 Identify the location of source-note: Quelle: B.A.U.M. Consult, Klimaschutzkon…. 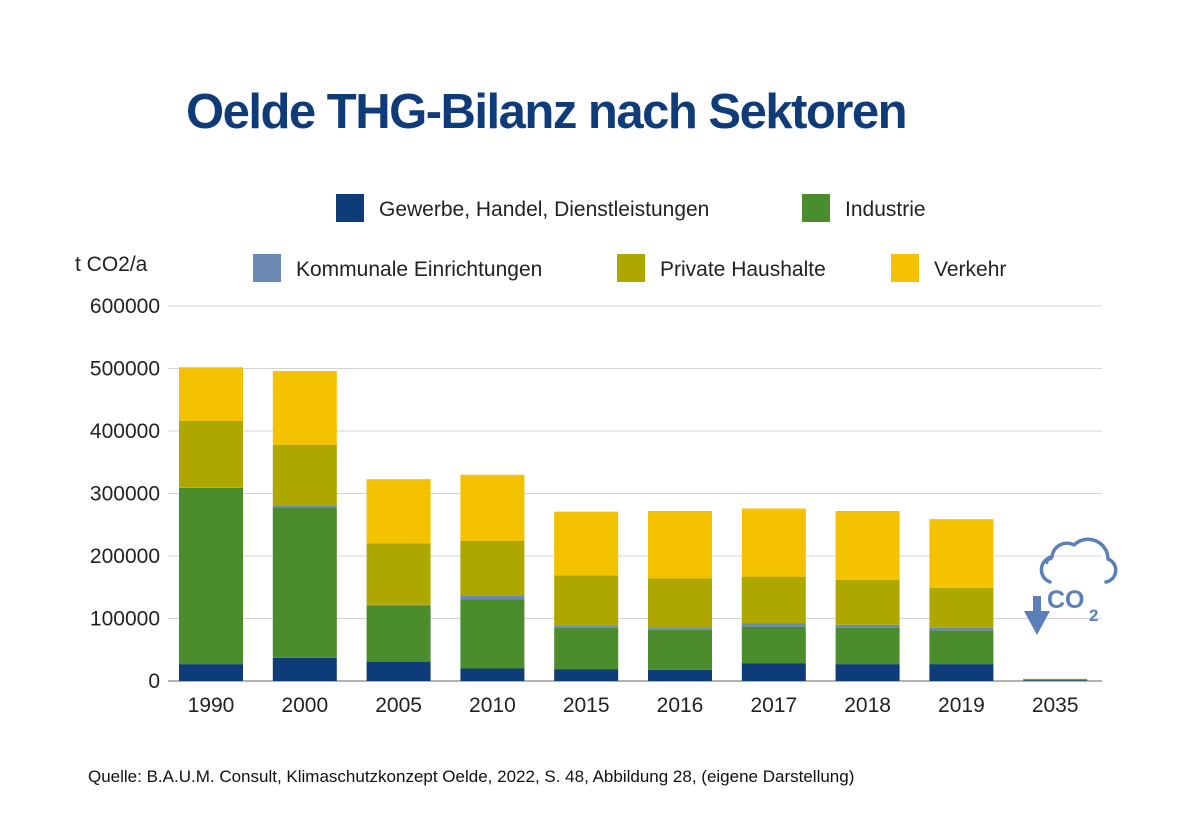
(471, 776).